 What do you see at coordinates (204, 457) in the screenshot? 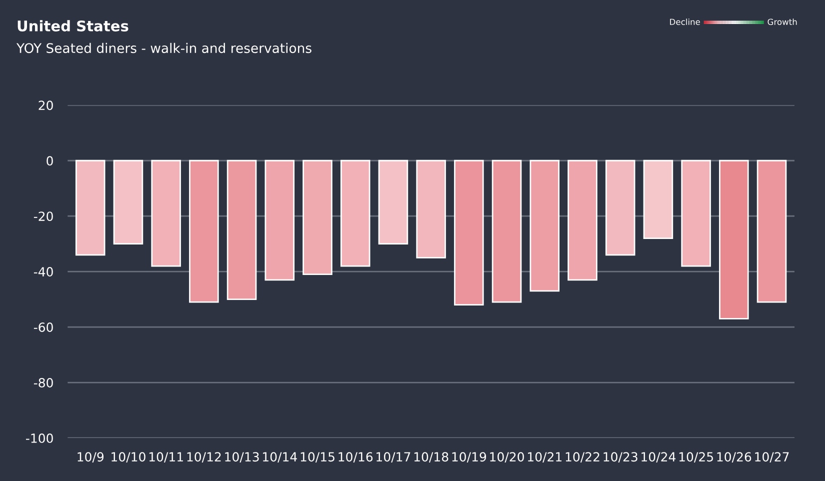
I see `x-tick-label: 10/12` at bounding box center [204, 457].